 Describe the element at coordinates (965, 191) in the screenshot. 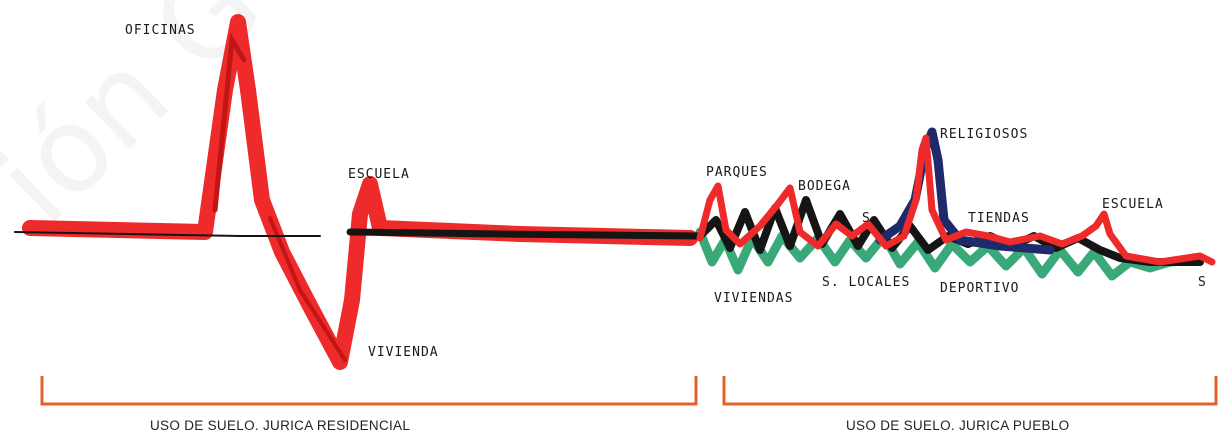

I see `navy-trace` at that location.